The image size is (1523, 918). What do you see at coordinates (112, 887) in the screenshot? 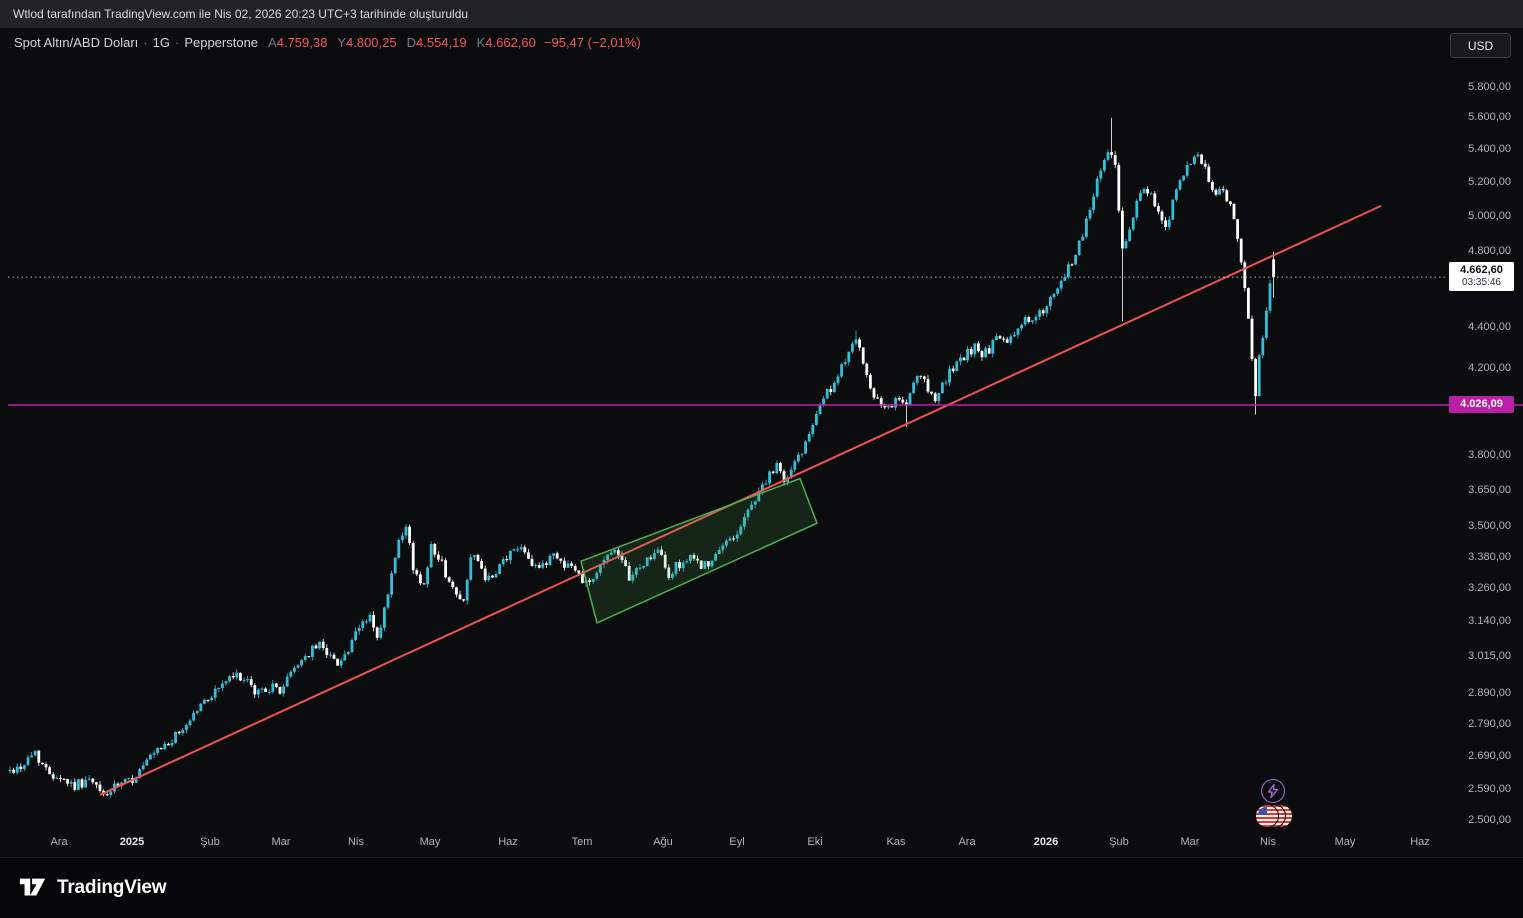
I see `tradingview-logo-text: TradingView` at bounding box center [112, 887].